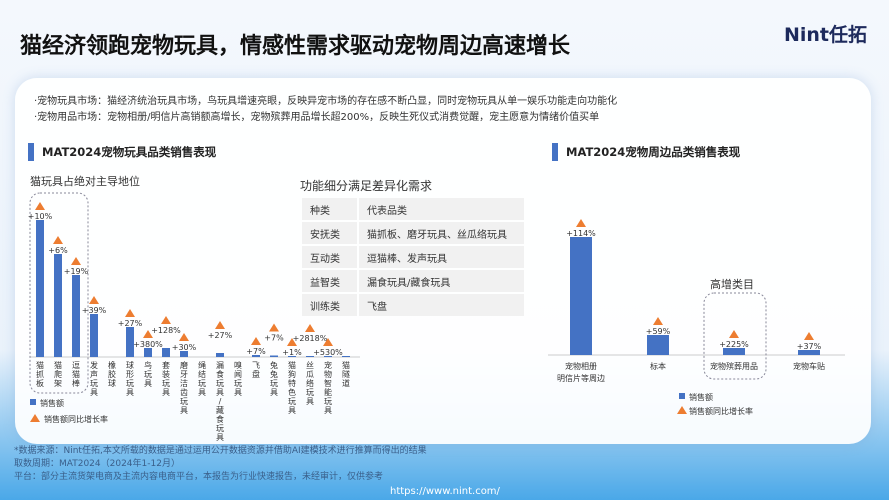 The width and height of the screenshot is (889, 500). Describe the element at coordinates (94, 310) in the screenshot. I see `growth-label: +39%` at that location.